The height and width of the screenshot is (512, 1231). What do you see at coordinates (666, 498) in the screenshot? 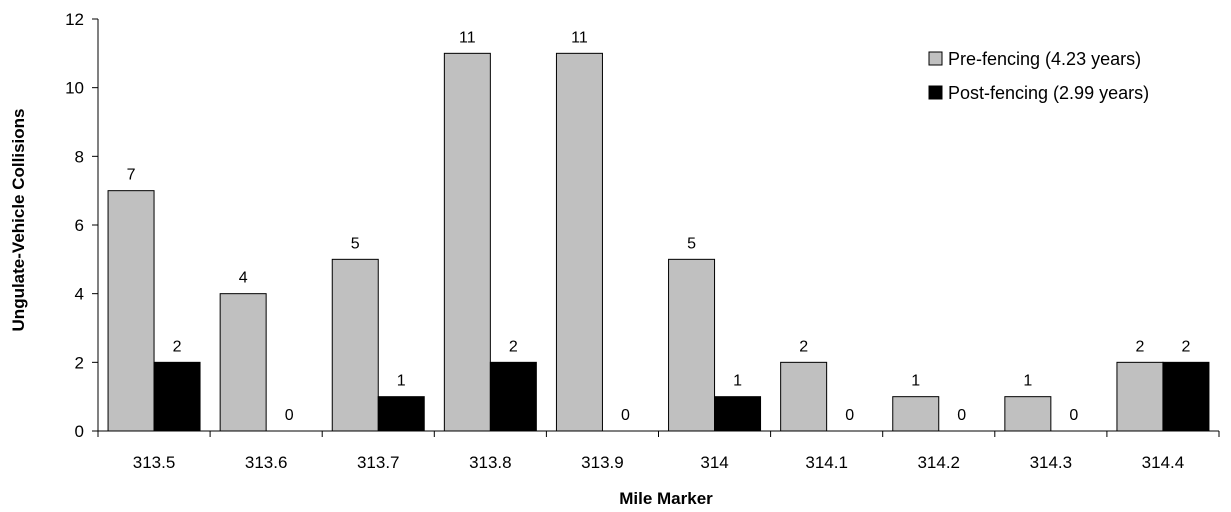
I see `x-axis-title: Mile Marker` at bounding box center [666, 498].